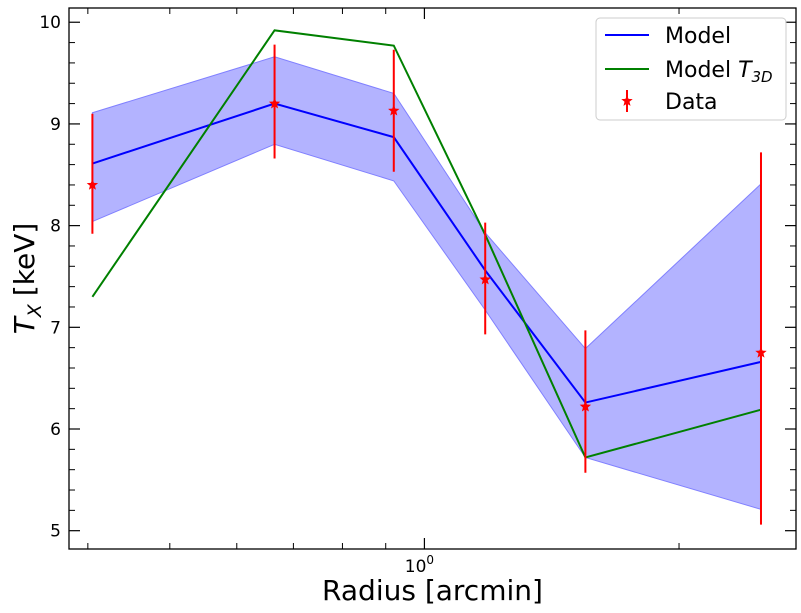 This screenshot has height=613, width=801. I want to click on legend-data-star, so click(627, 100).